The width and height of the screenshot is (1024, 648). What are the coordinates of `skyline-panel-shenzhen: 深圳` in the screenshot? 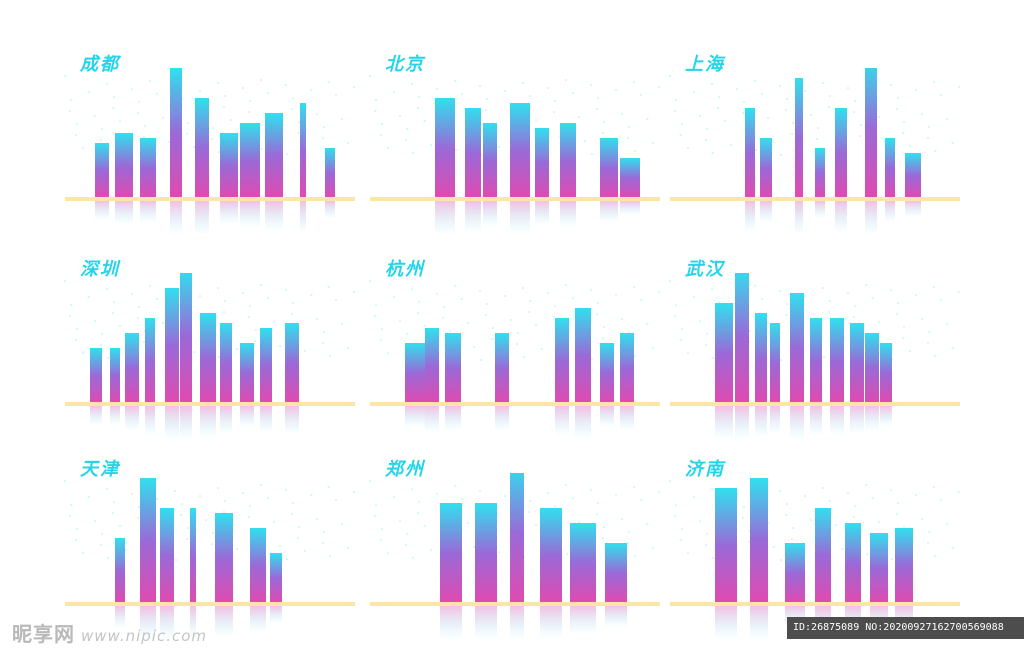 It's located at (210, 350).